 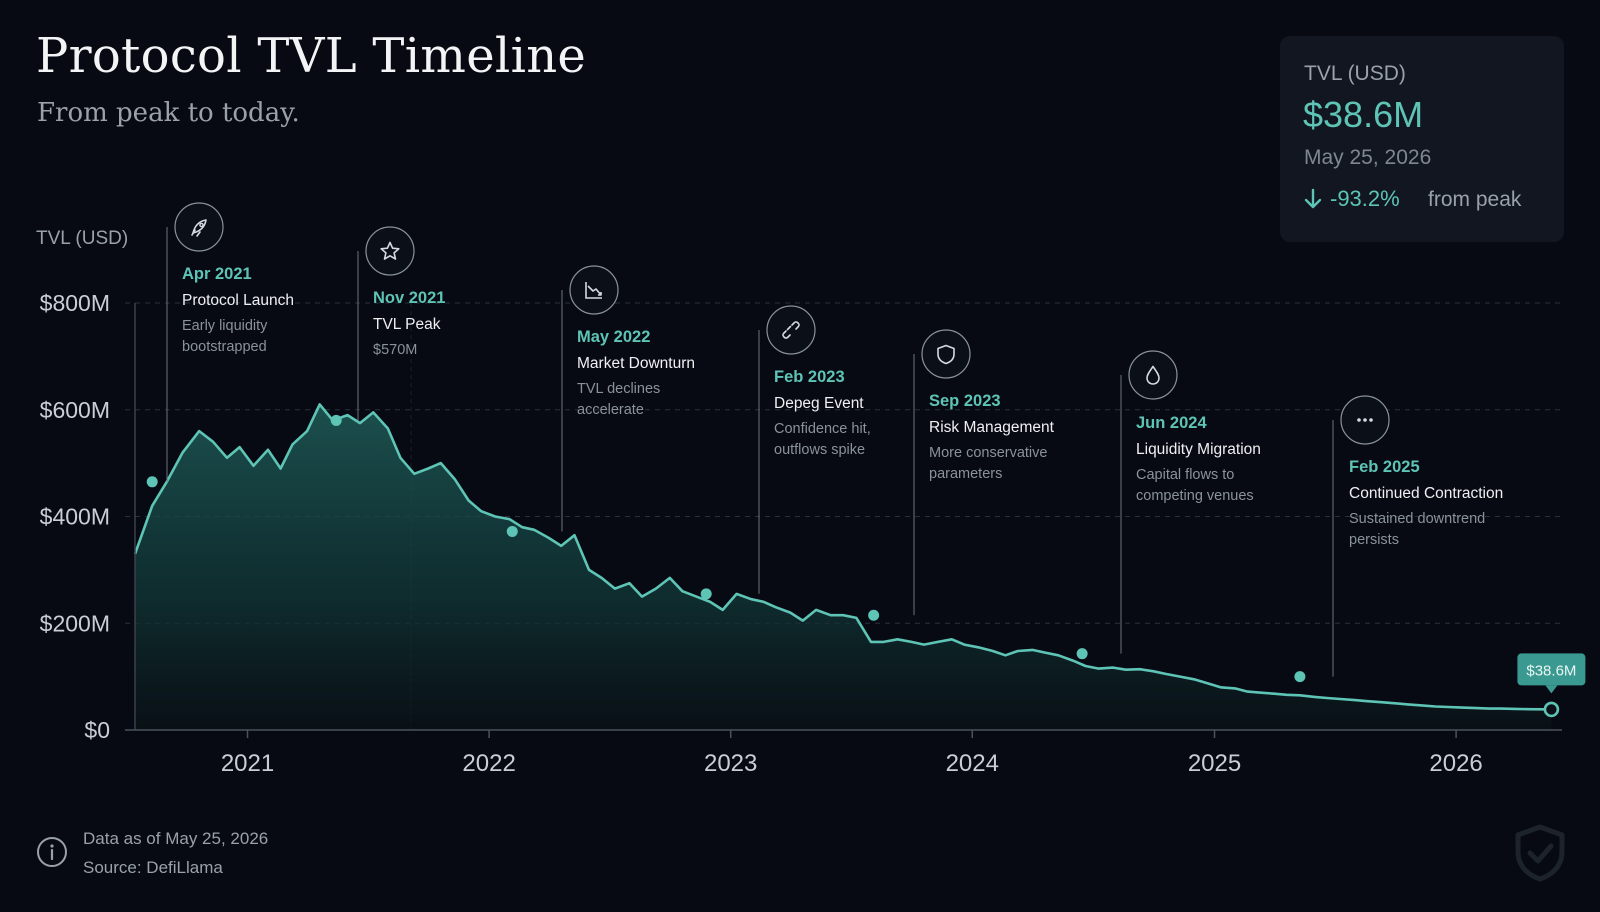 What do you see at coordinates (809, 377) in the screenshot?
I see `event-date: Feb 2023` at bounding box center [809, 377].